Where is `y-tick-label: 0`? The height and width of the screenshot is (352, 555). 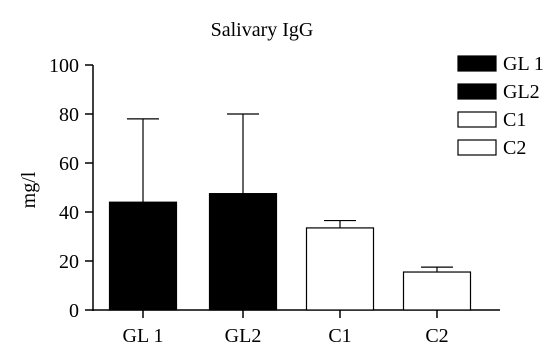 y-tick-label: 0 is located at coordinates (74, 311).